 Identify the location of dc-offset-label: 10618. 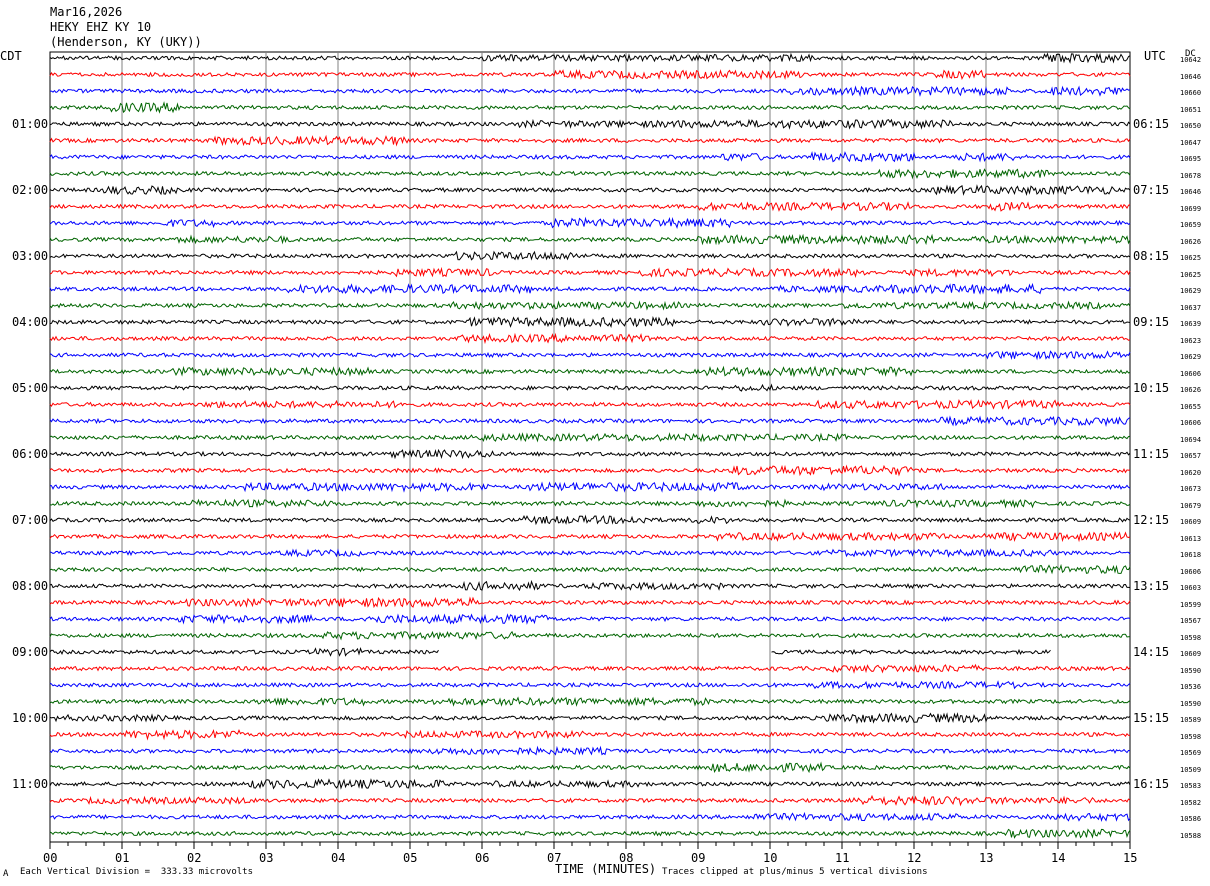
(1191, 555).